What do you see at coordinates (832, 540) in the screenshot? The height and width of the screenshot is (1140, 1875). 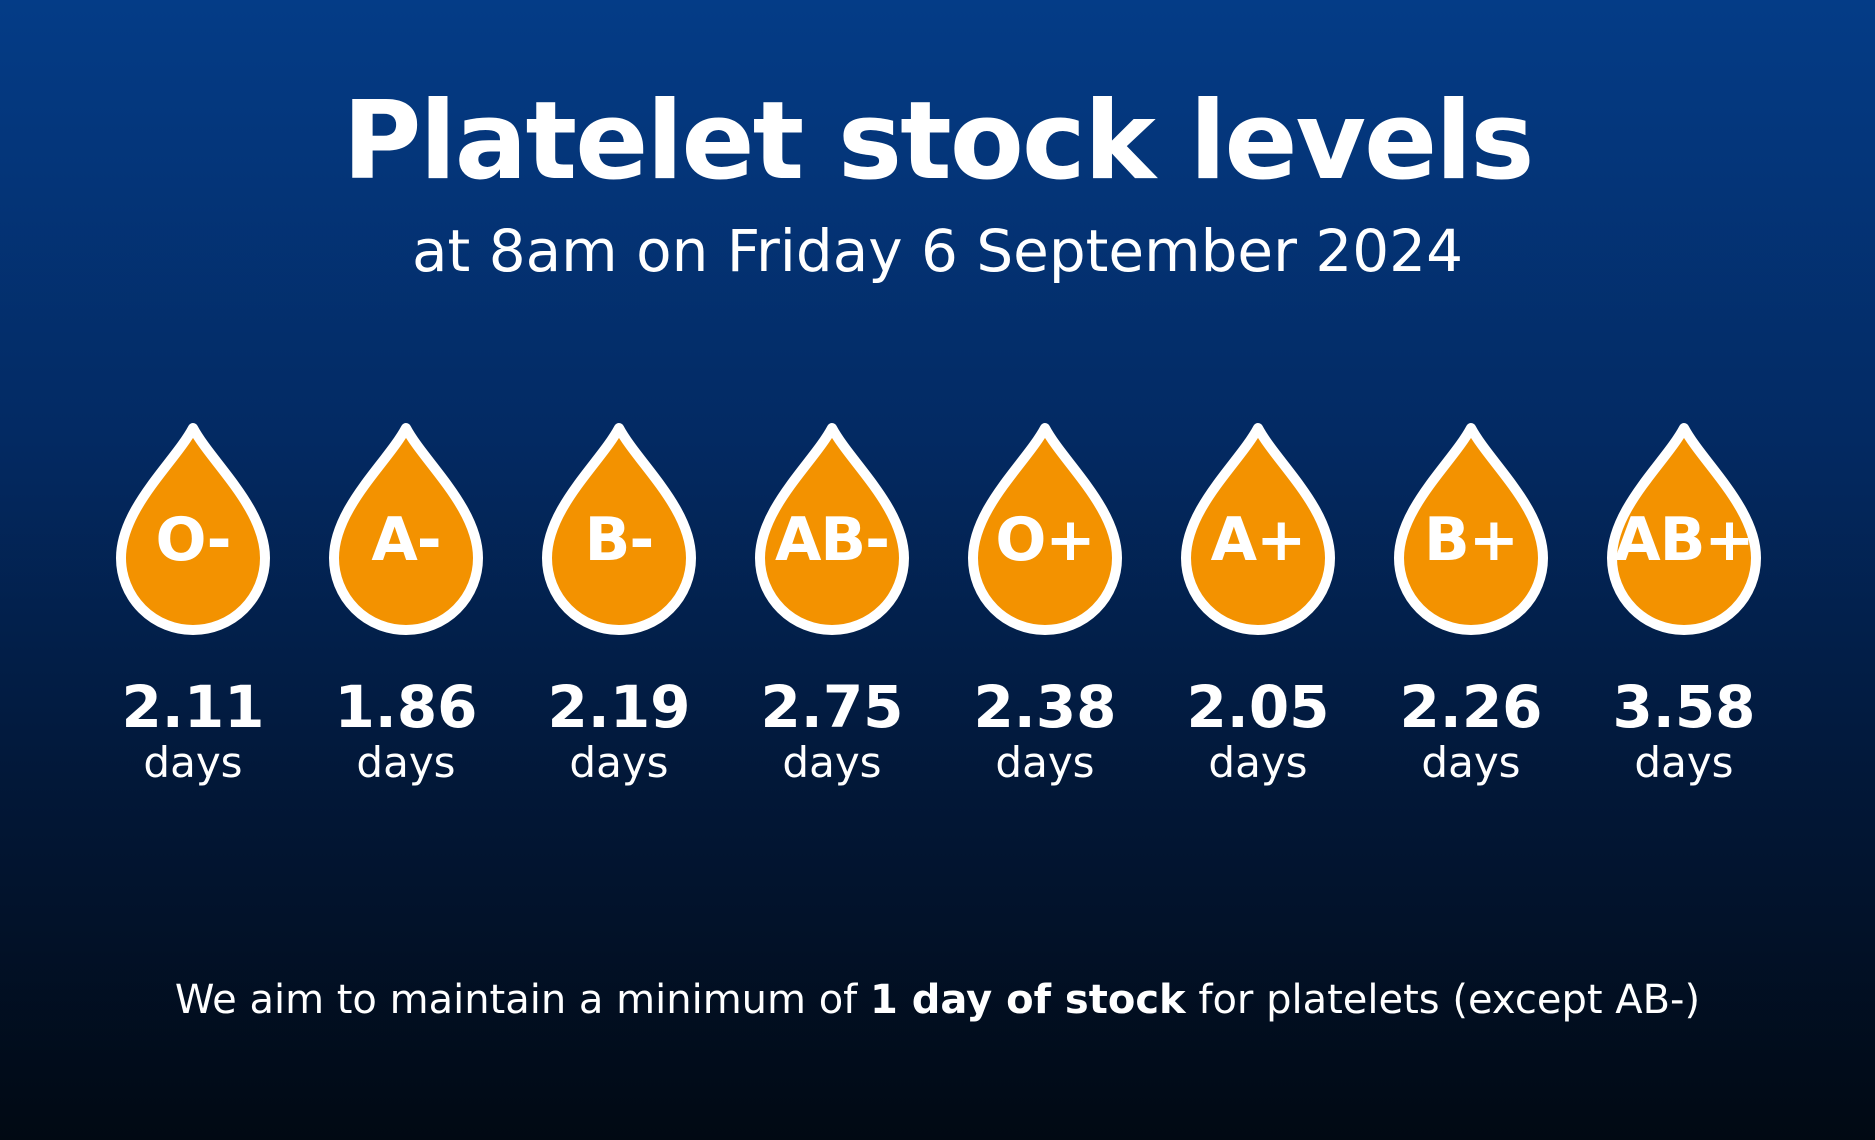 I see `blood-group-label: AB-` at bounding box center [832, 540].